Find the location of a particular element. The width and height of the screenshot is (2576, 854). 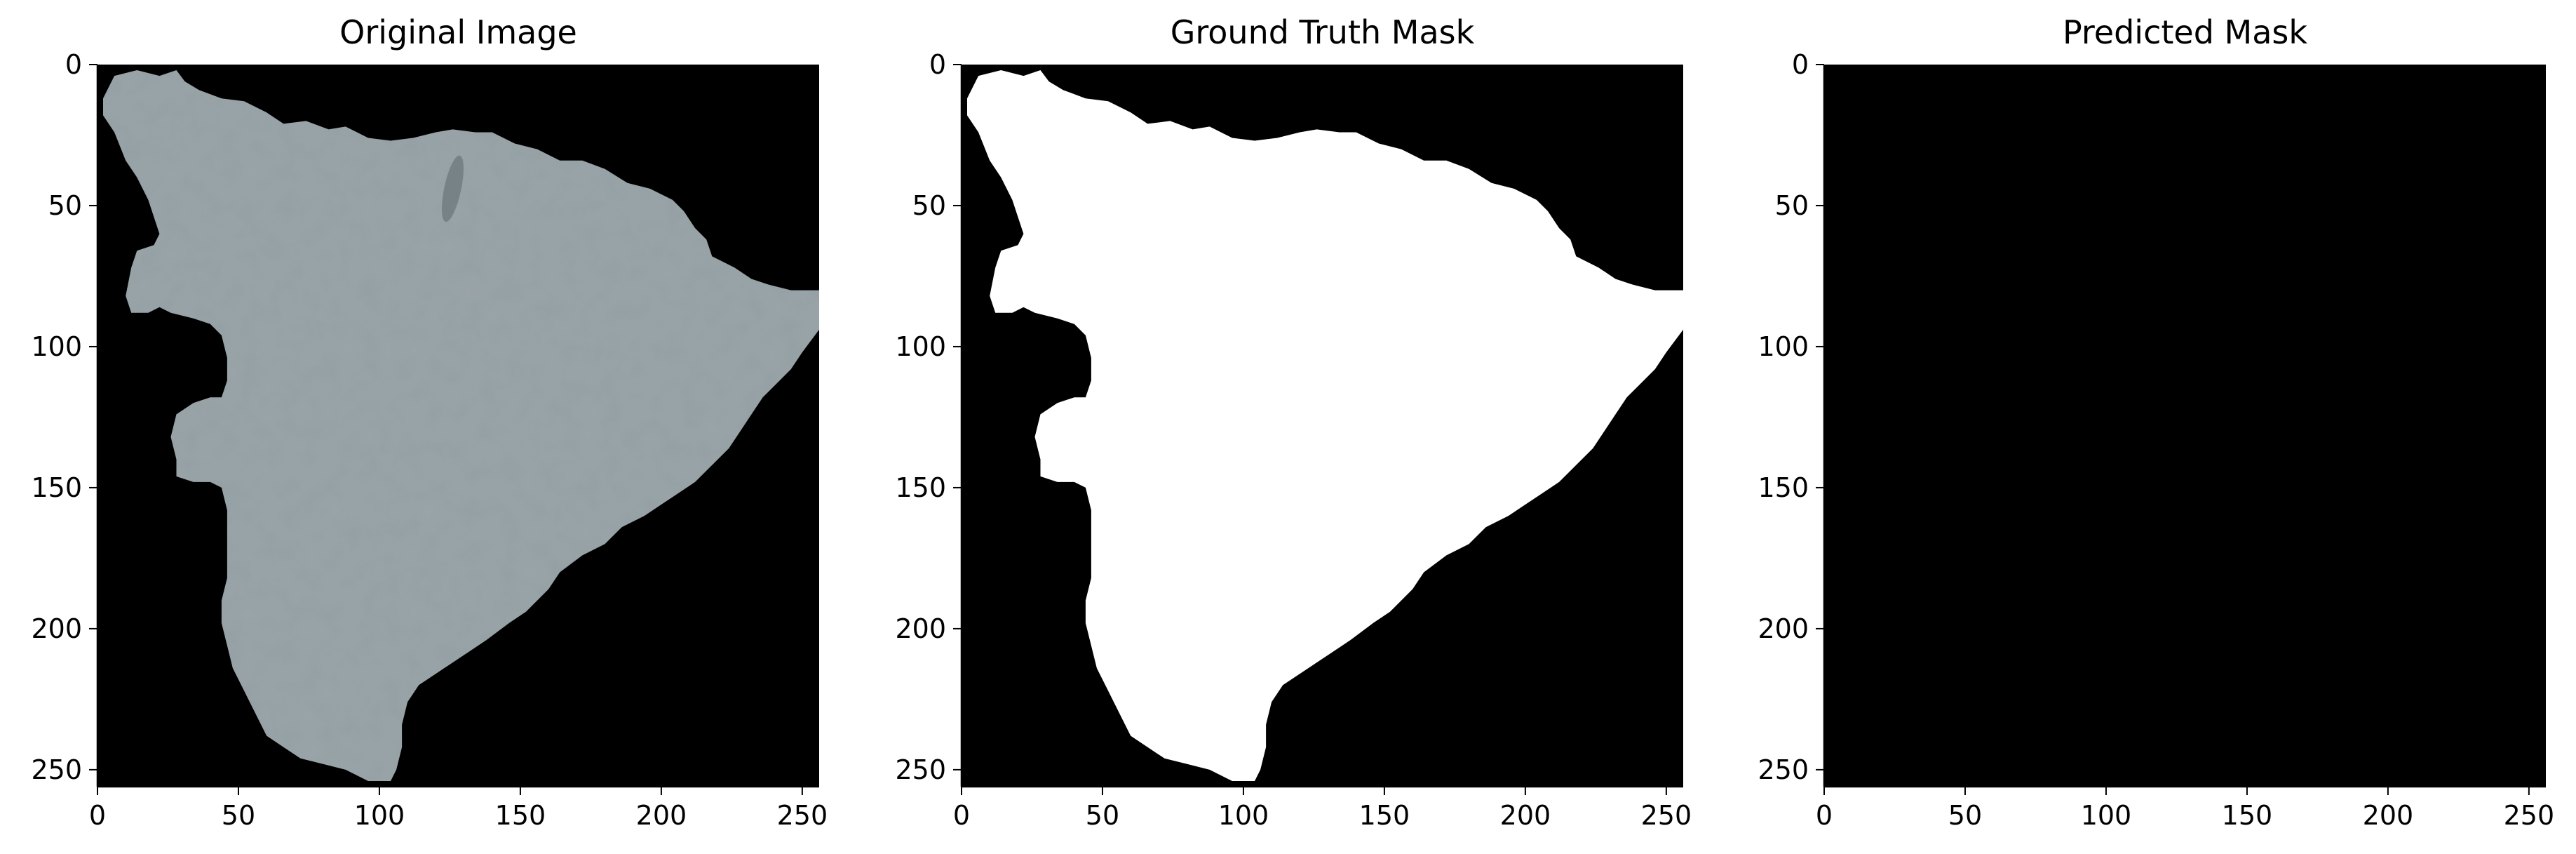

panel-title: Predicted Mask is located at coordinates (2185, 32).